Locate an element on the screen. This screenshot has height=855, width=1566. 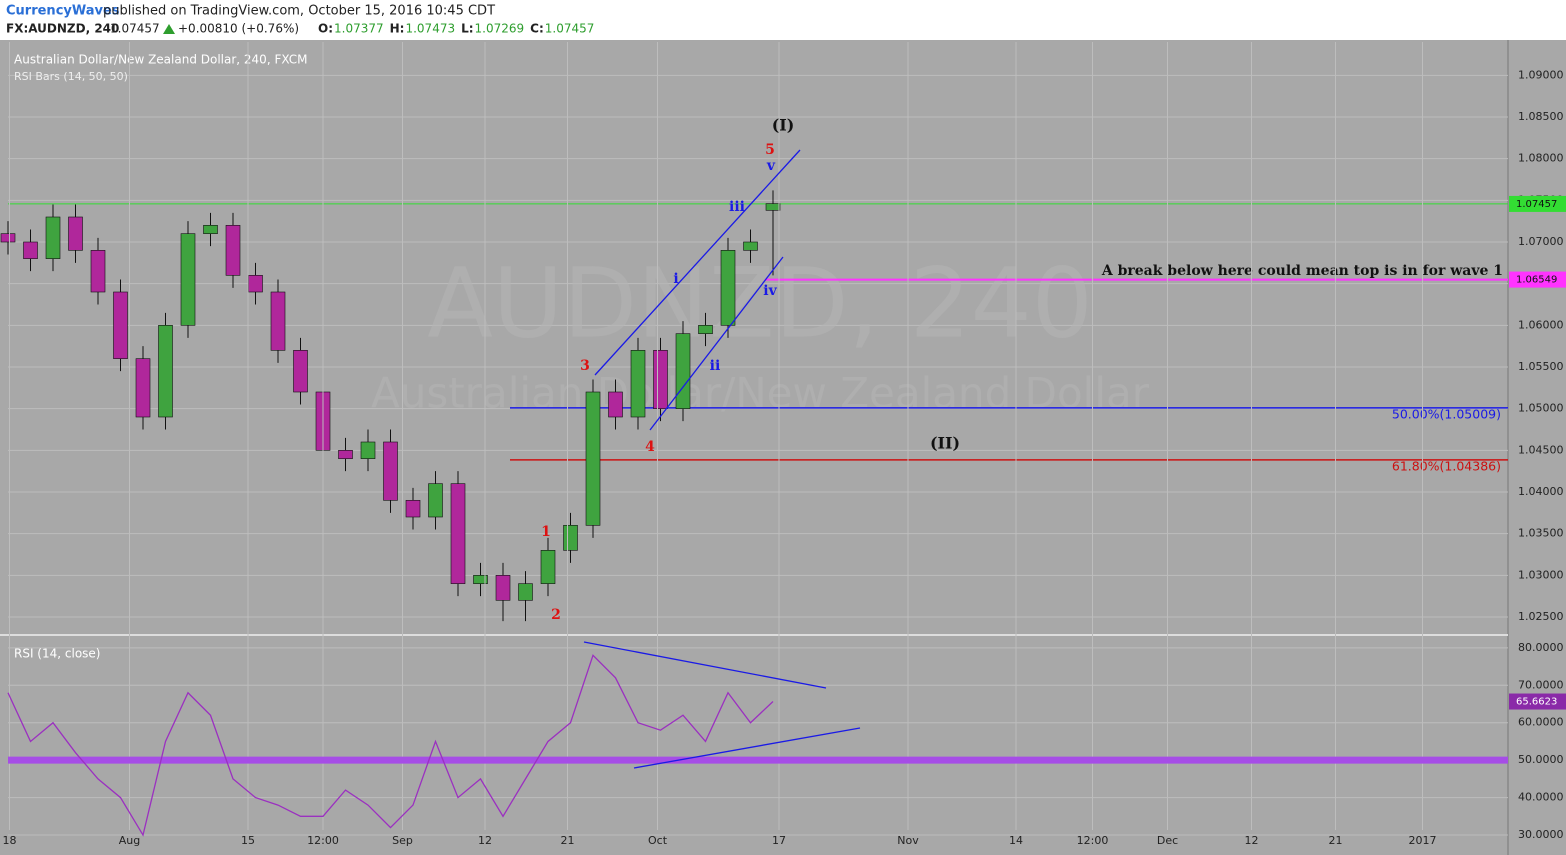
ohlc-value: 1.07473 is located at coordinates (430, 29).